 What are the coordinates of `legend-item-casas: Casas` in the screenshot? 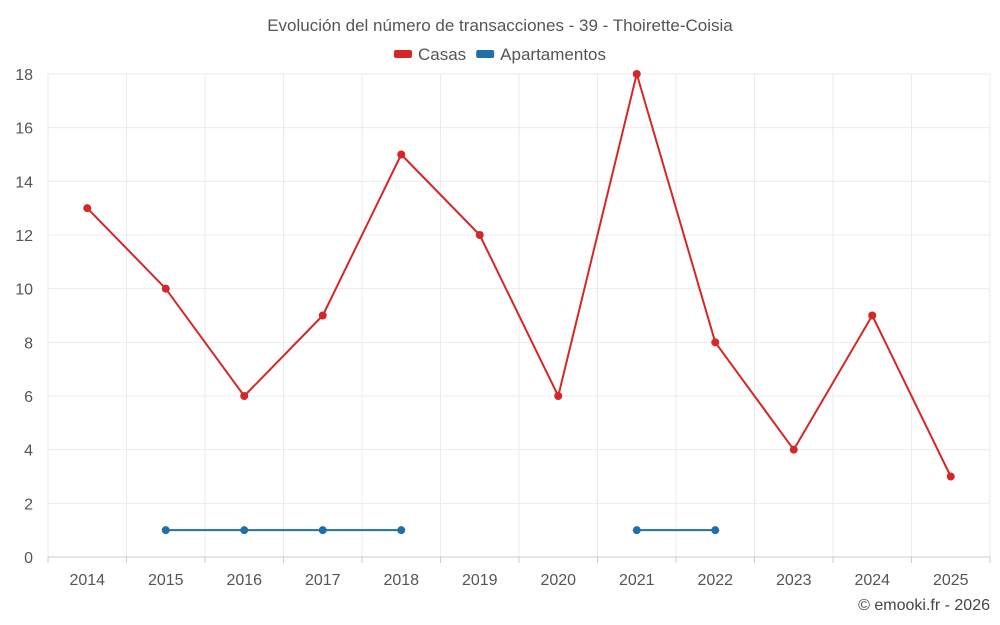 It's located at (429, 54).